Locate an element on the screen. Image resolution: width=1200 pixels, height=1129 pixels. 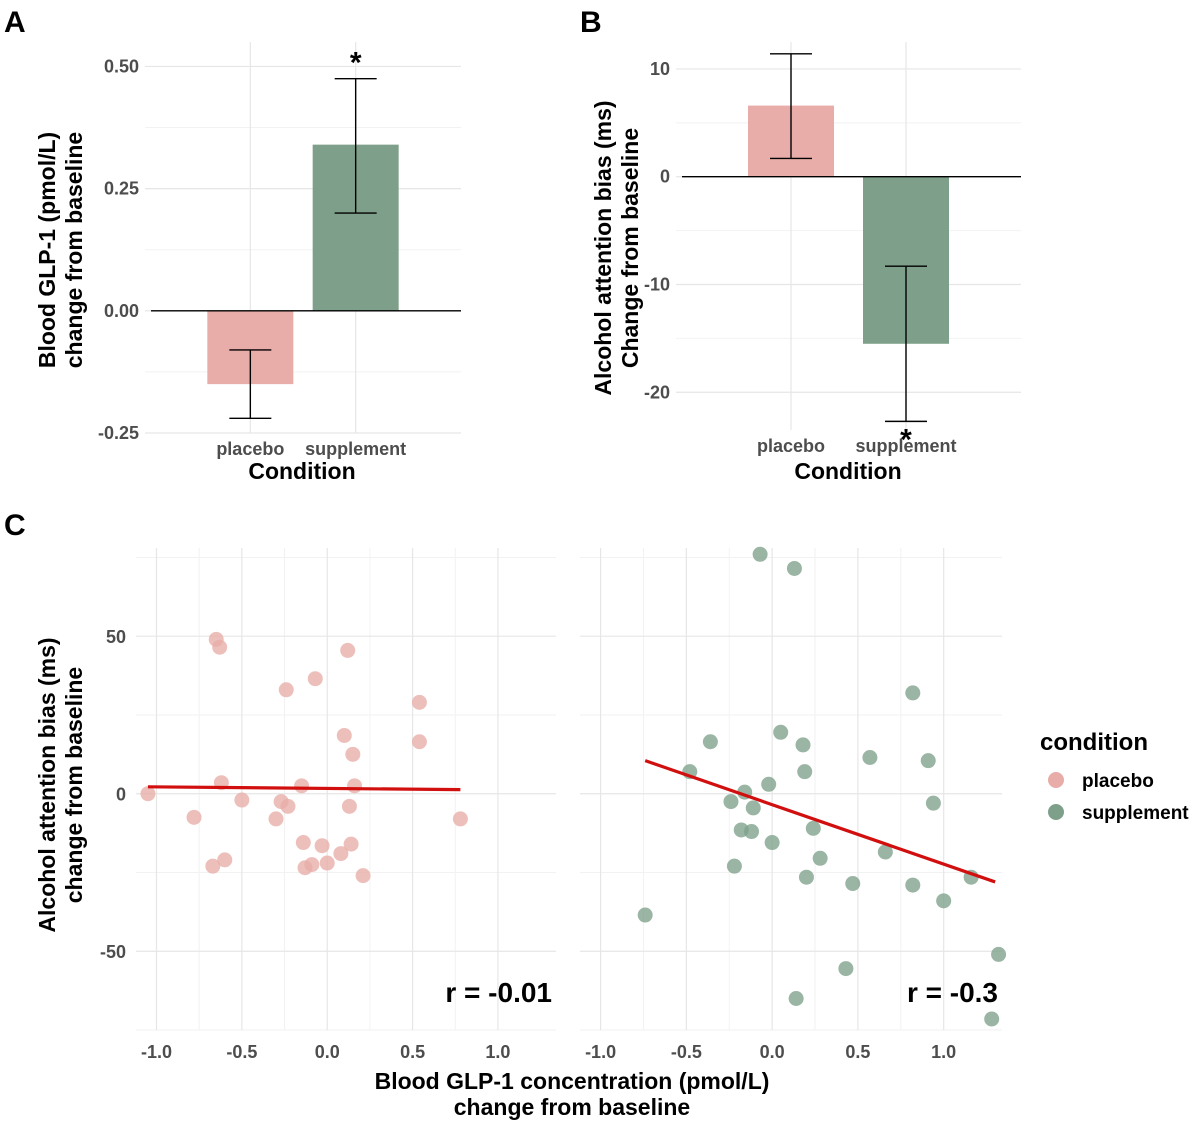
regression-line-placebo is located at coordinates (304, 788).